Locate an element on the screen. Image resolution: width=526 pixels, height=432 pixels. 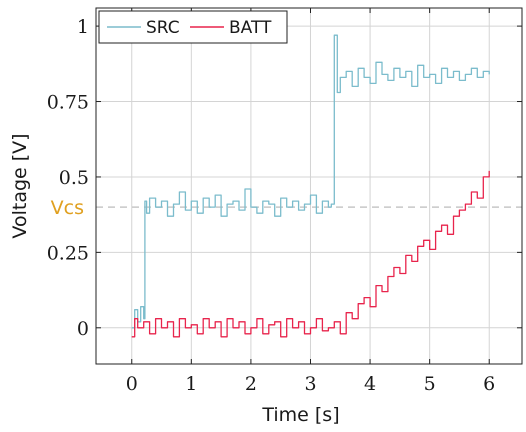
x-tick-label-0: 0 is located at coordinates (132, 384).